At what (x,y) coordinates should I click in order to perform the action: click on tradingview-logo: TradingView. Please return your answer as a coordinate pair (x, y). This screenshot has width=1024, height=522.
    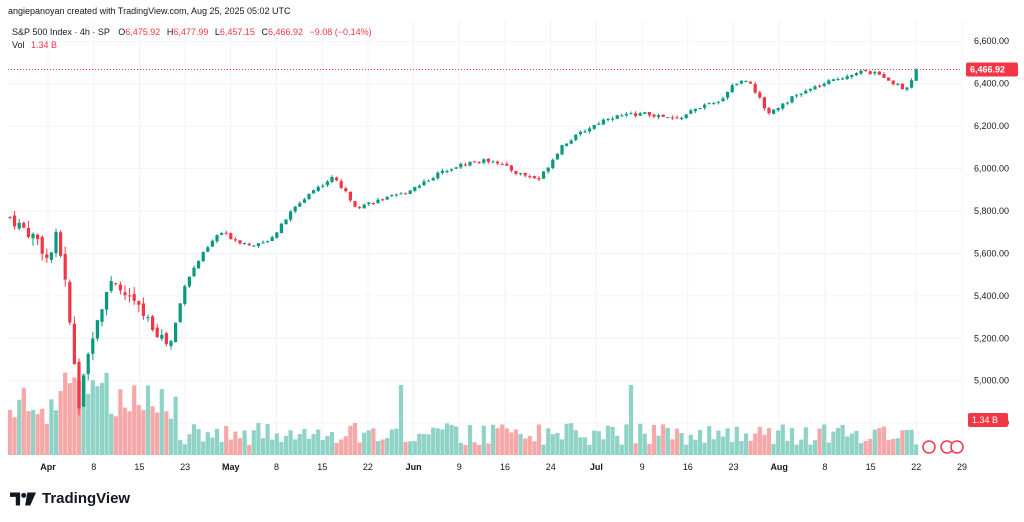
    Looking at the image, I should click on (70, 498).